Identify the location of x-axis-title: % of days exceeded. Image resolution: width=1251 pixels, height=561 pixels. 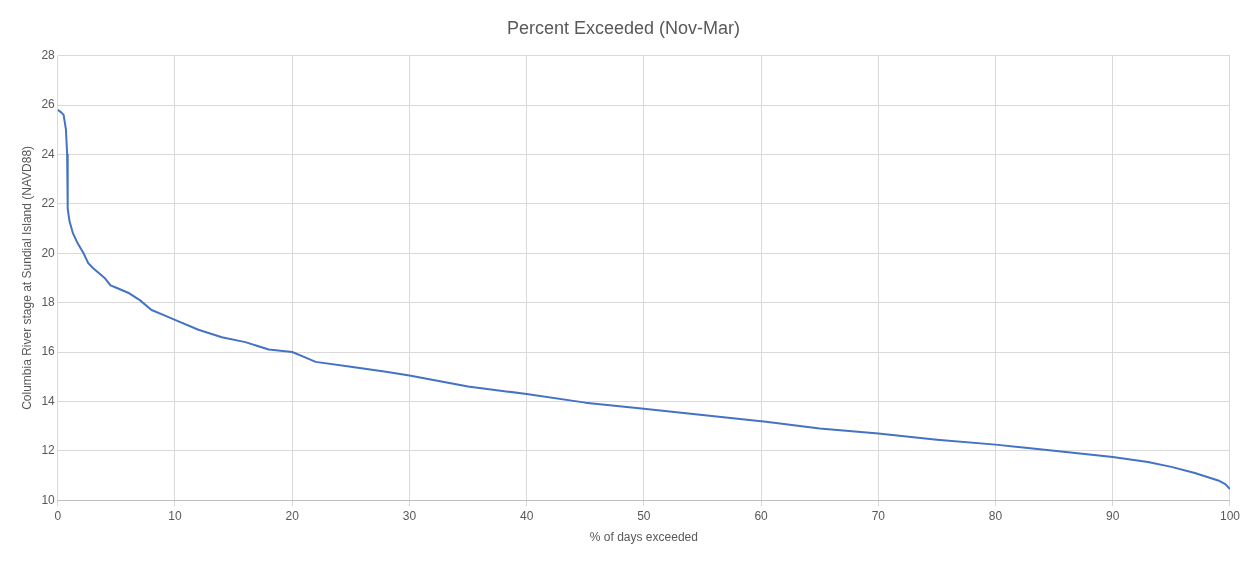
(643, 537).